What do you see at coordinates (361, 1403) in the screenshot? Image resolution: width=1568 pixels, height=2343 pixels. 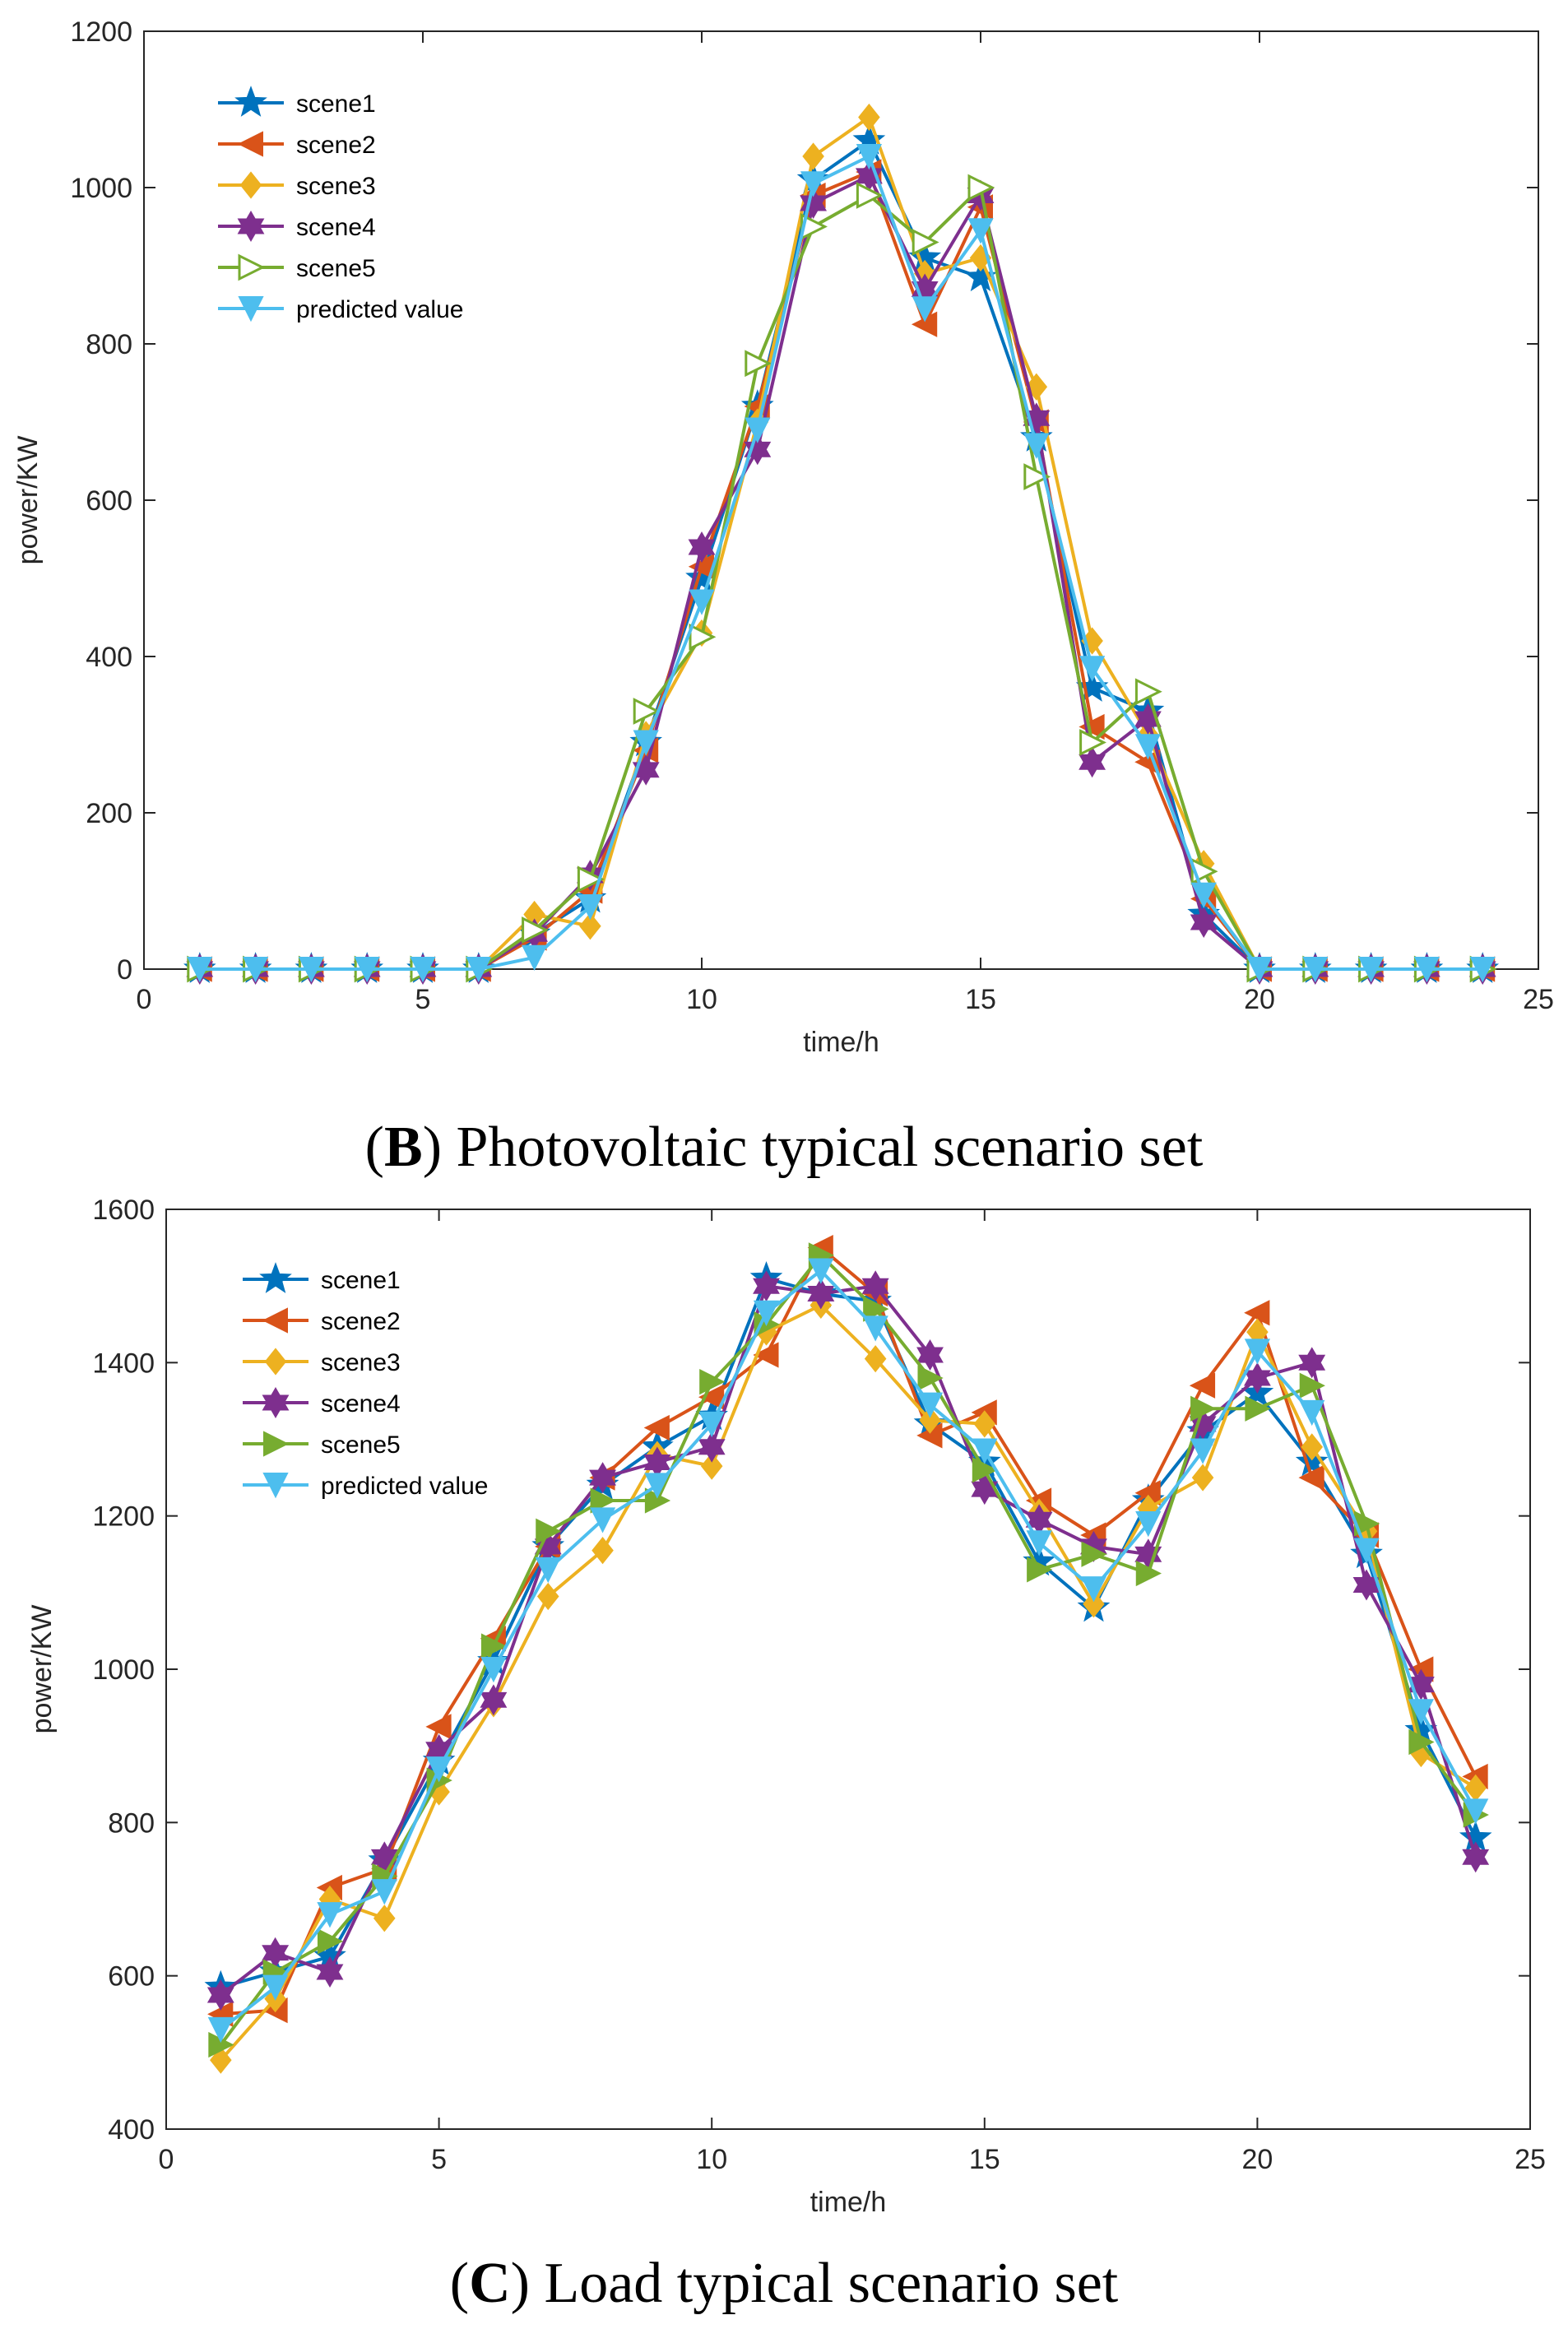 I see `legend-label: scene4` at bounding box center [361, 1403].